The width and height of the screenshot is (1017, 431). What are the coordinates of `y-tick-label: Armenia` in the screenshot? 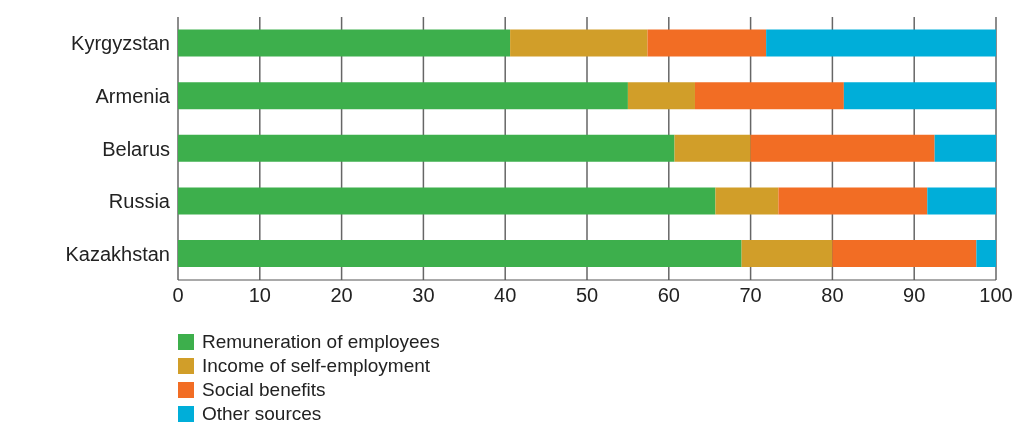 It's located at (133, 96).